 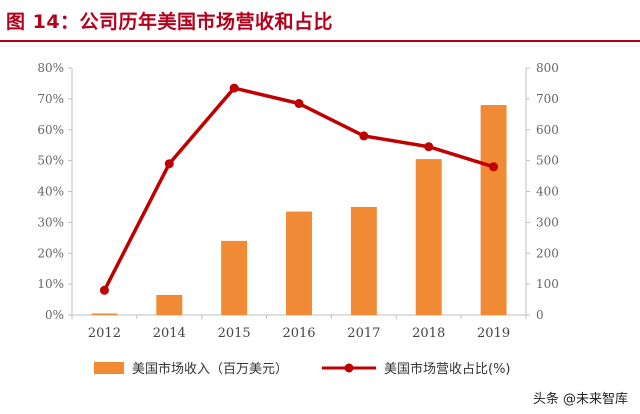 What do you see at coordinates (54, 315) in the screenshot?
I see `y-left-tick-label: 0%` at bounding box center [54, 315].